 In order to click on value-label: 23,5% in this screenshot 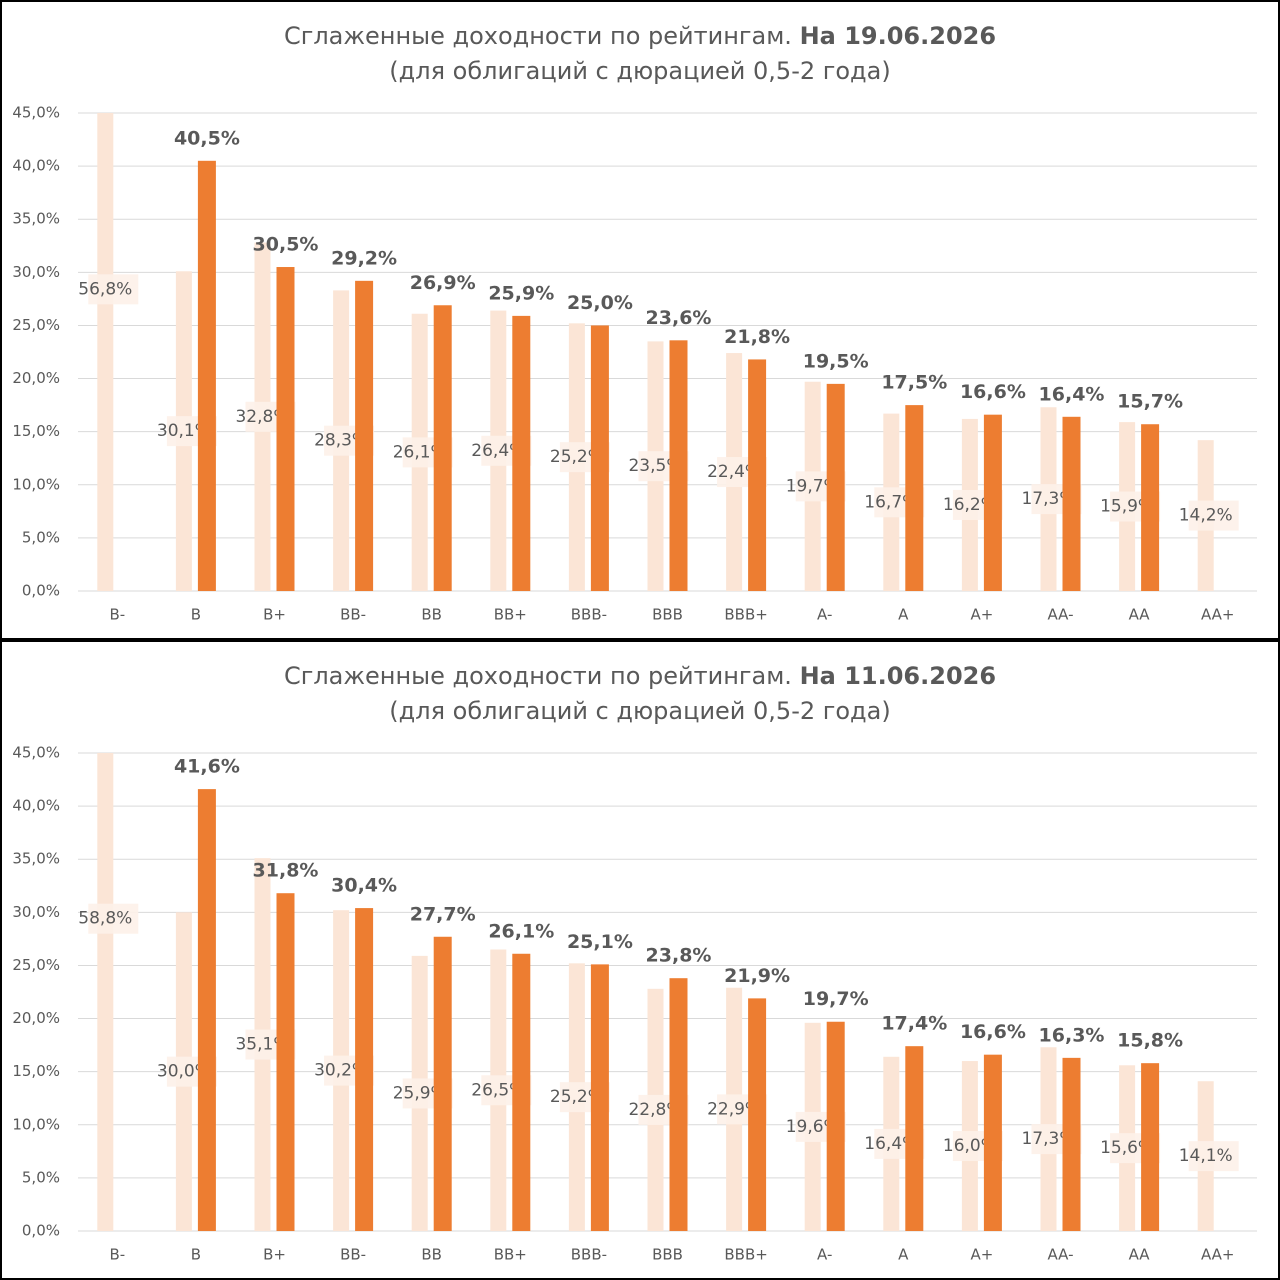, I will do `click(655, 466)`.